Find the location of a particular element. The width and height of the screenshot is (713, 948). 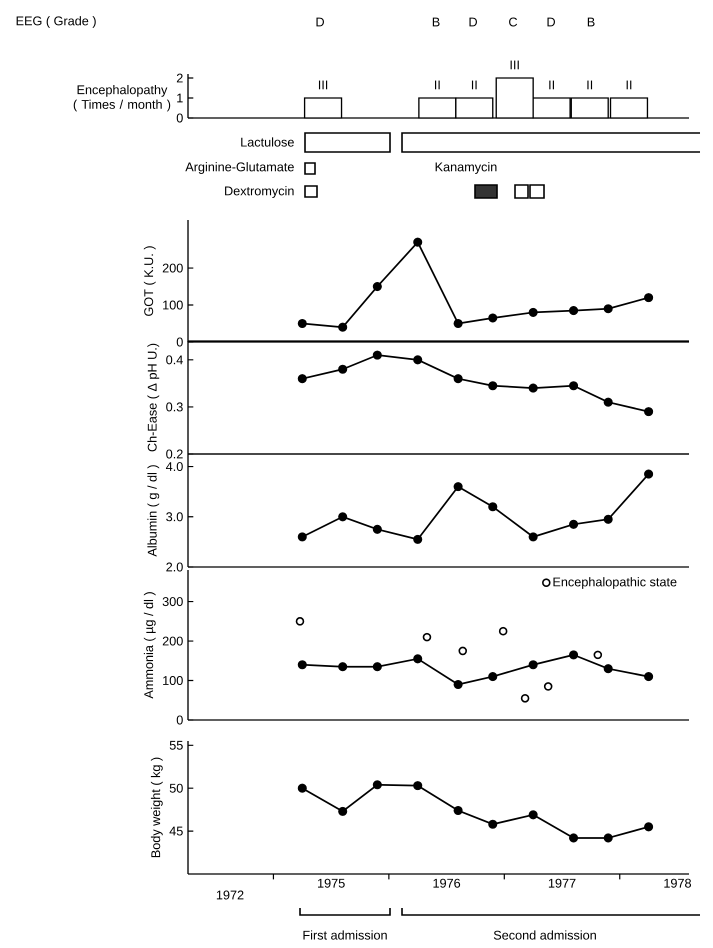

y-axis-title: Ammonia ( µg / dl ) is located at coordinates (150, 645).